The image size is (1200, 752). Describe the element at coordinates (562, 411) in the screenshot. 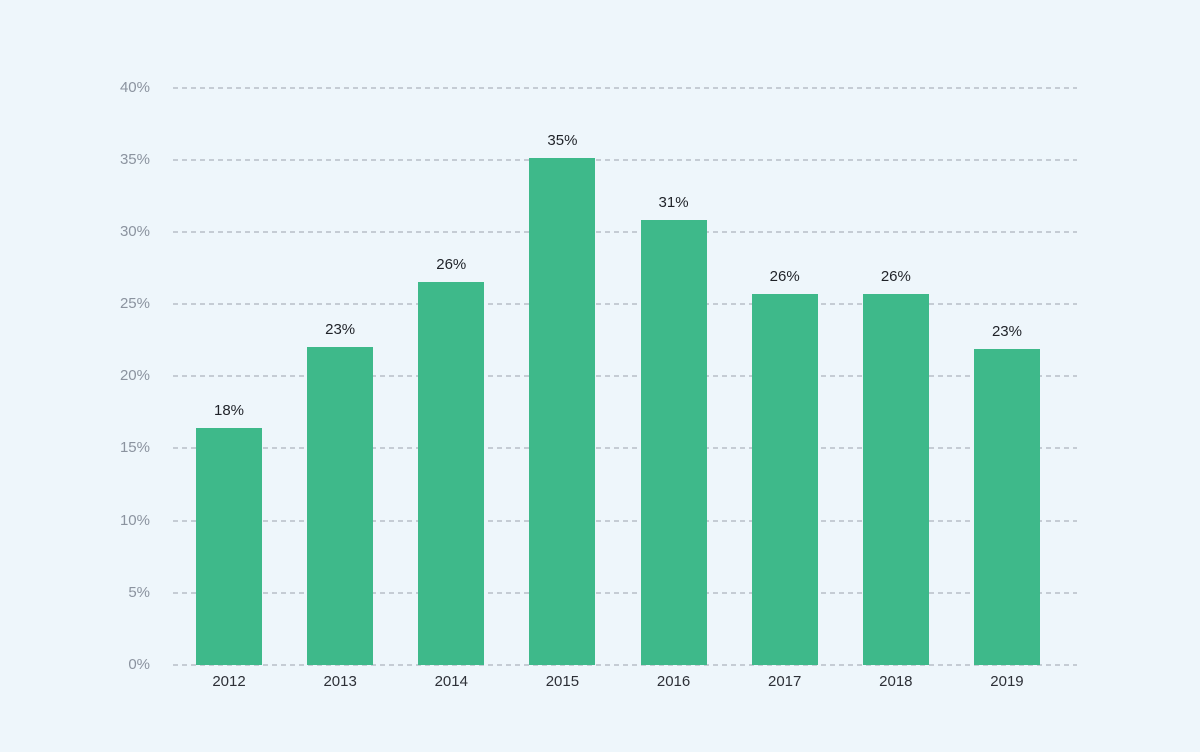

I see `bar-2015` at that location.